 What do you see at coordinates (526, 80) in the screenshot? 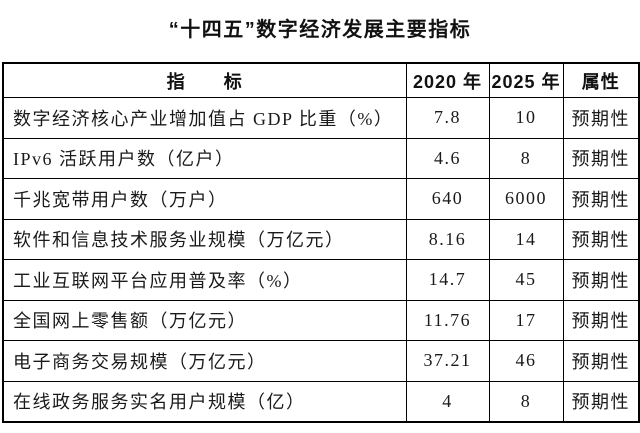
I see `header-2025: 2025 年` at bounding box center [526, 80].